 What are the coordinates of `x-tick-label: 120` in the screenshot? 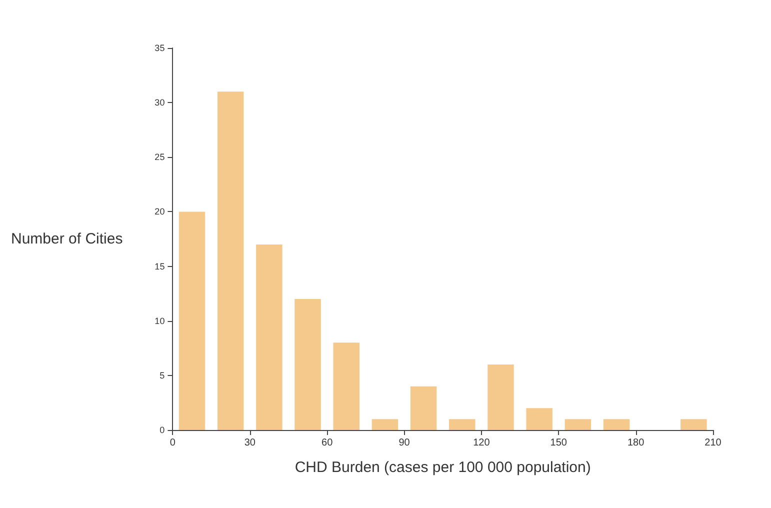 It's located at (481, 443).